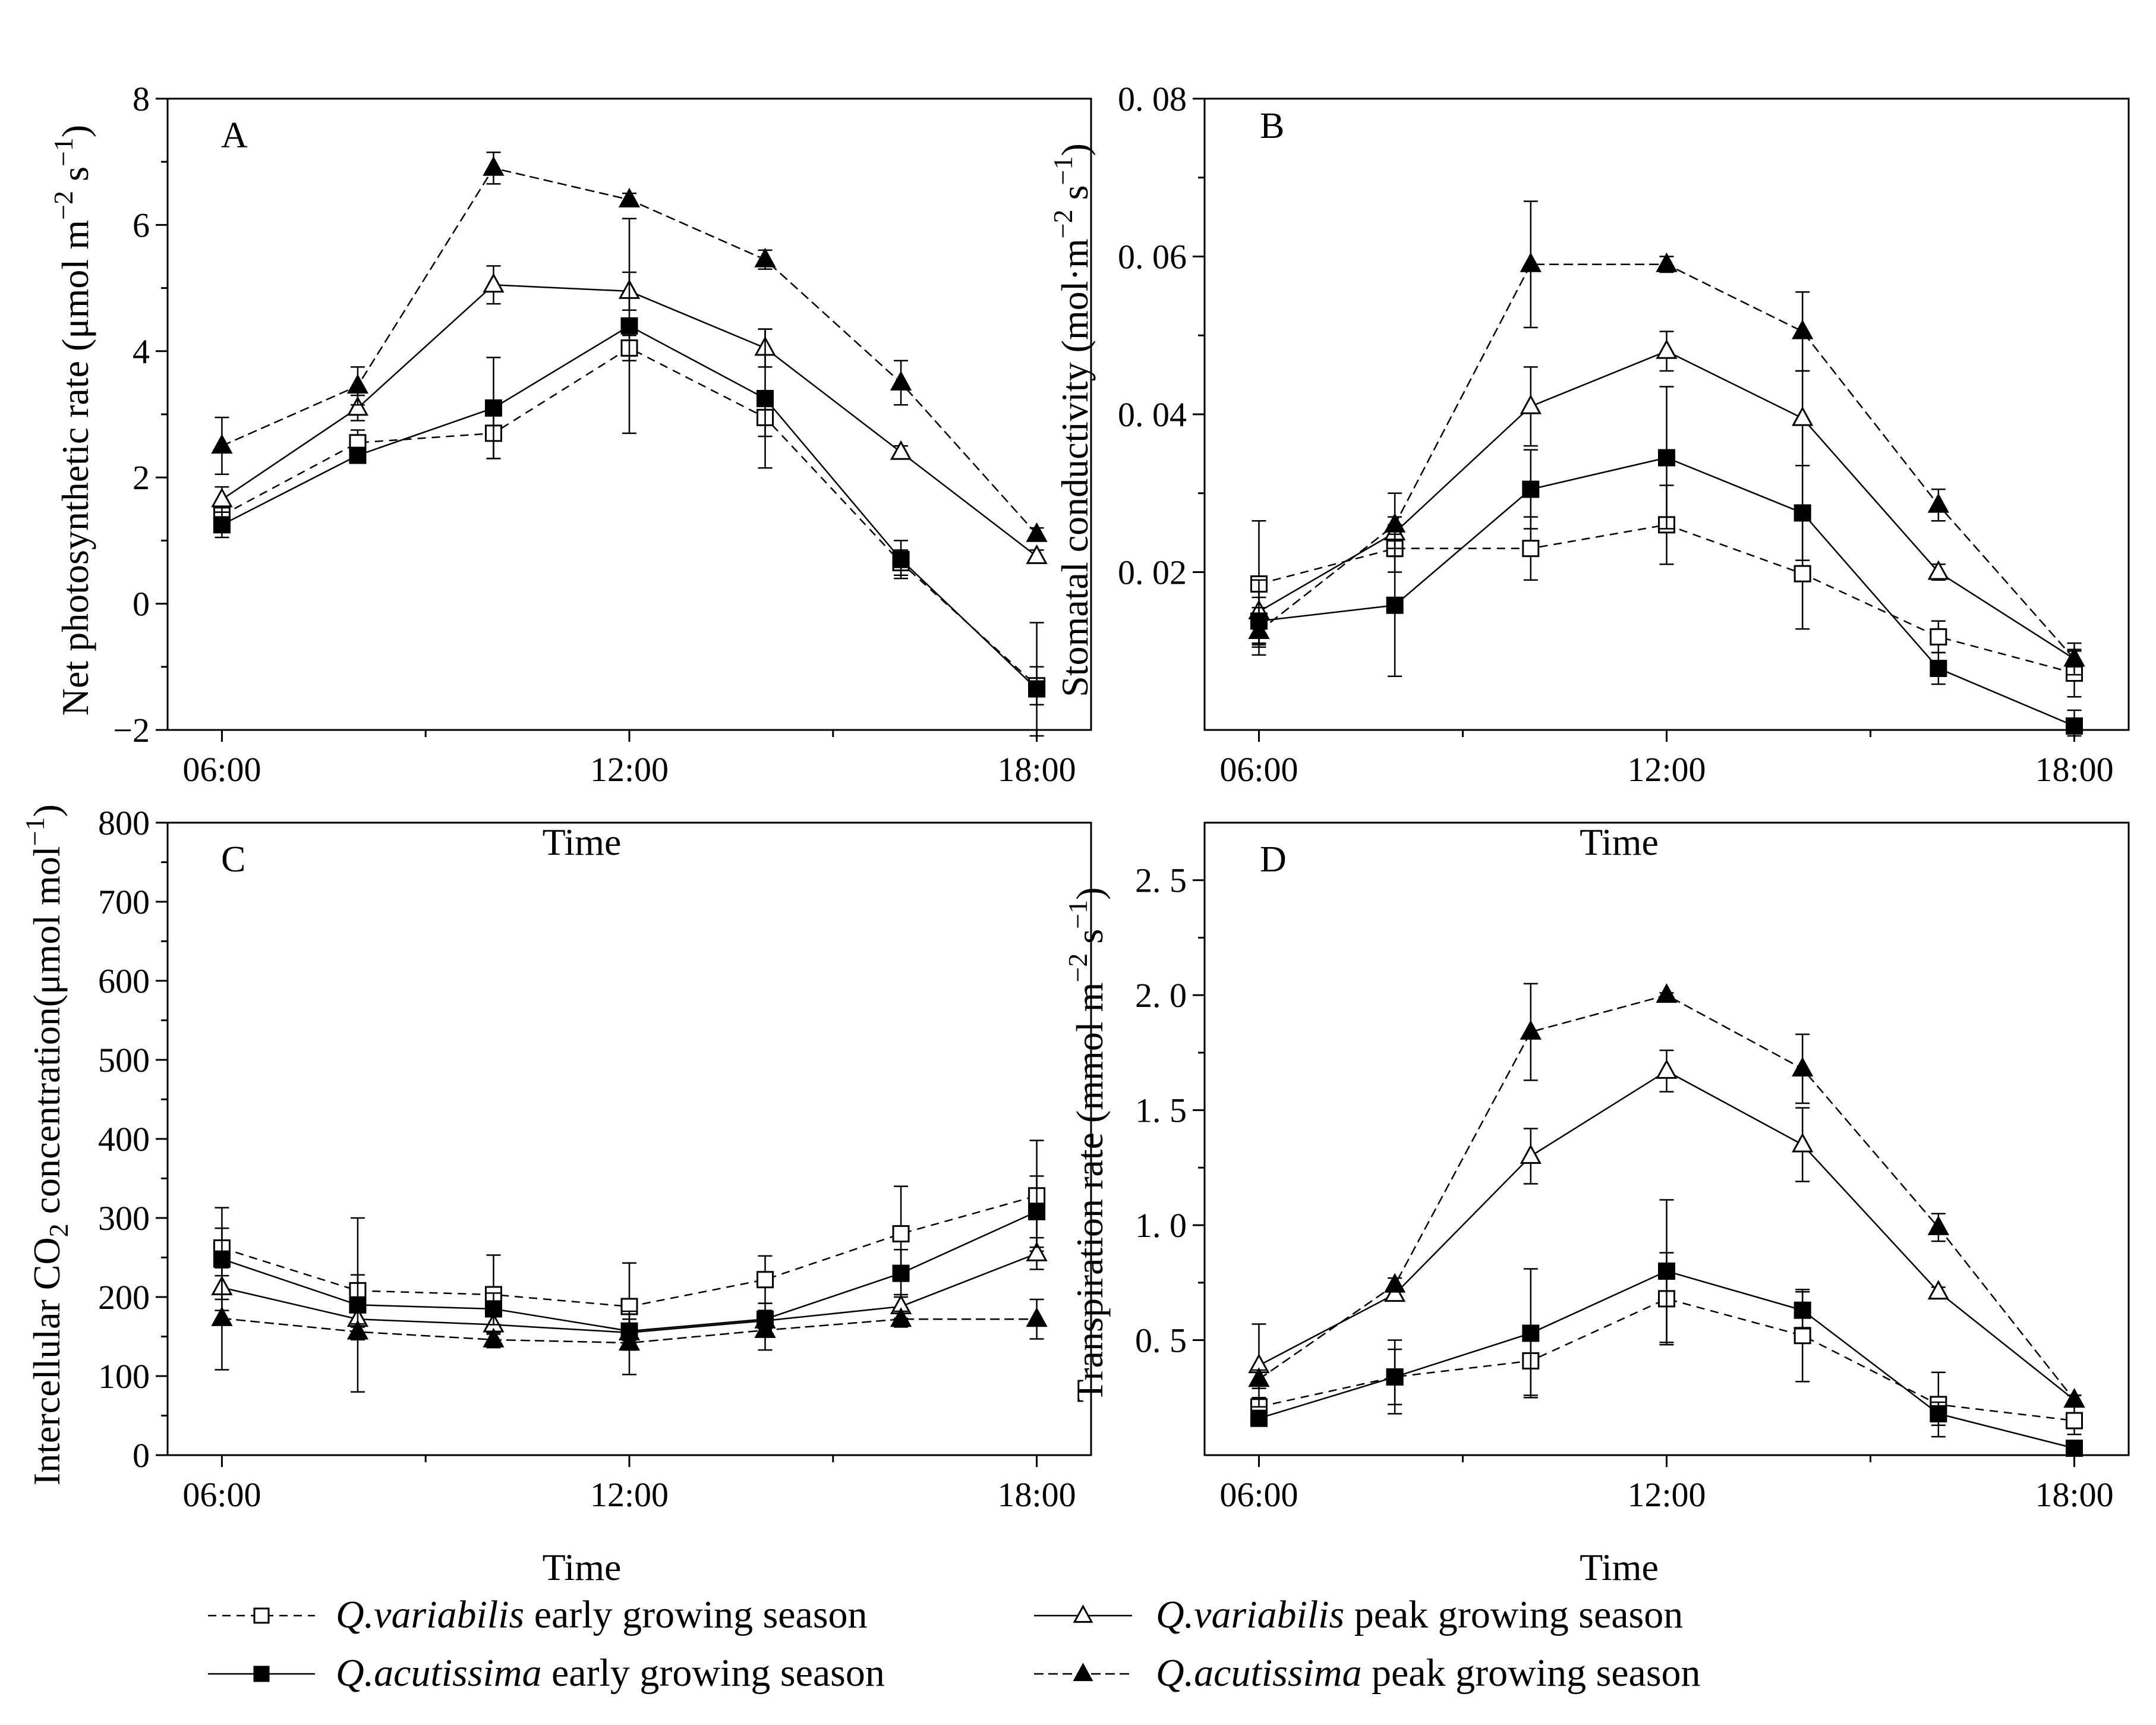  What do you see at coordinates (1367, 1673) in the screenshot?
I see `legend-entry-4: Q.acutissima peak growing season` at bounding box center [1367, 1673].